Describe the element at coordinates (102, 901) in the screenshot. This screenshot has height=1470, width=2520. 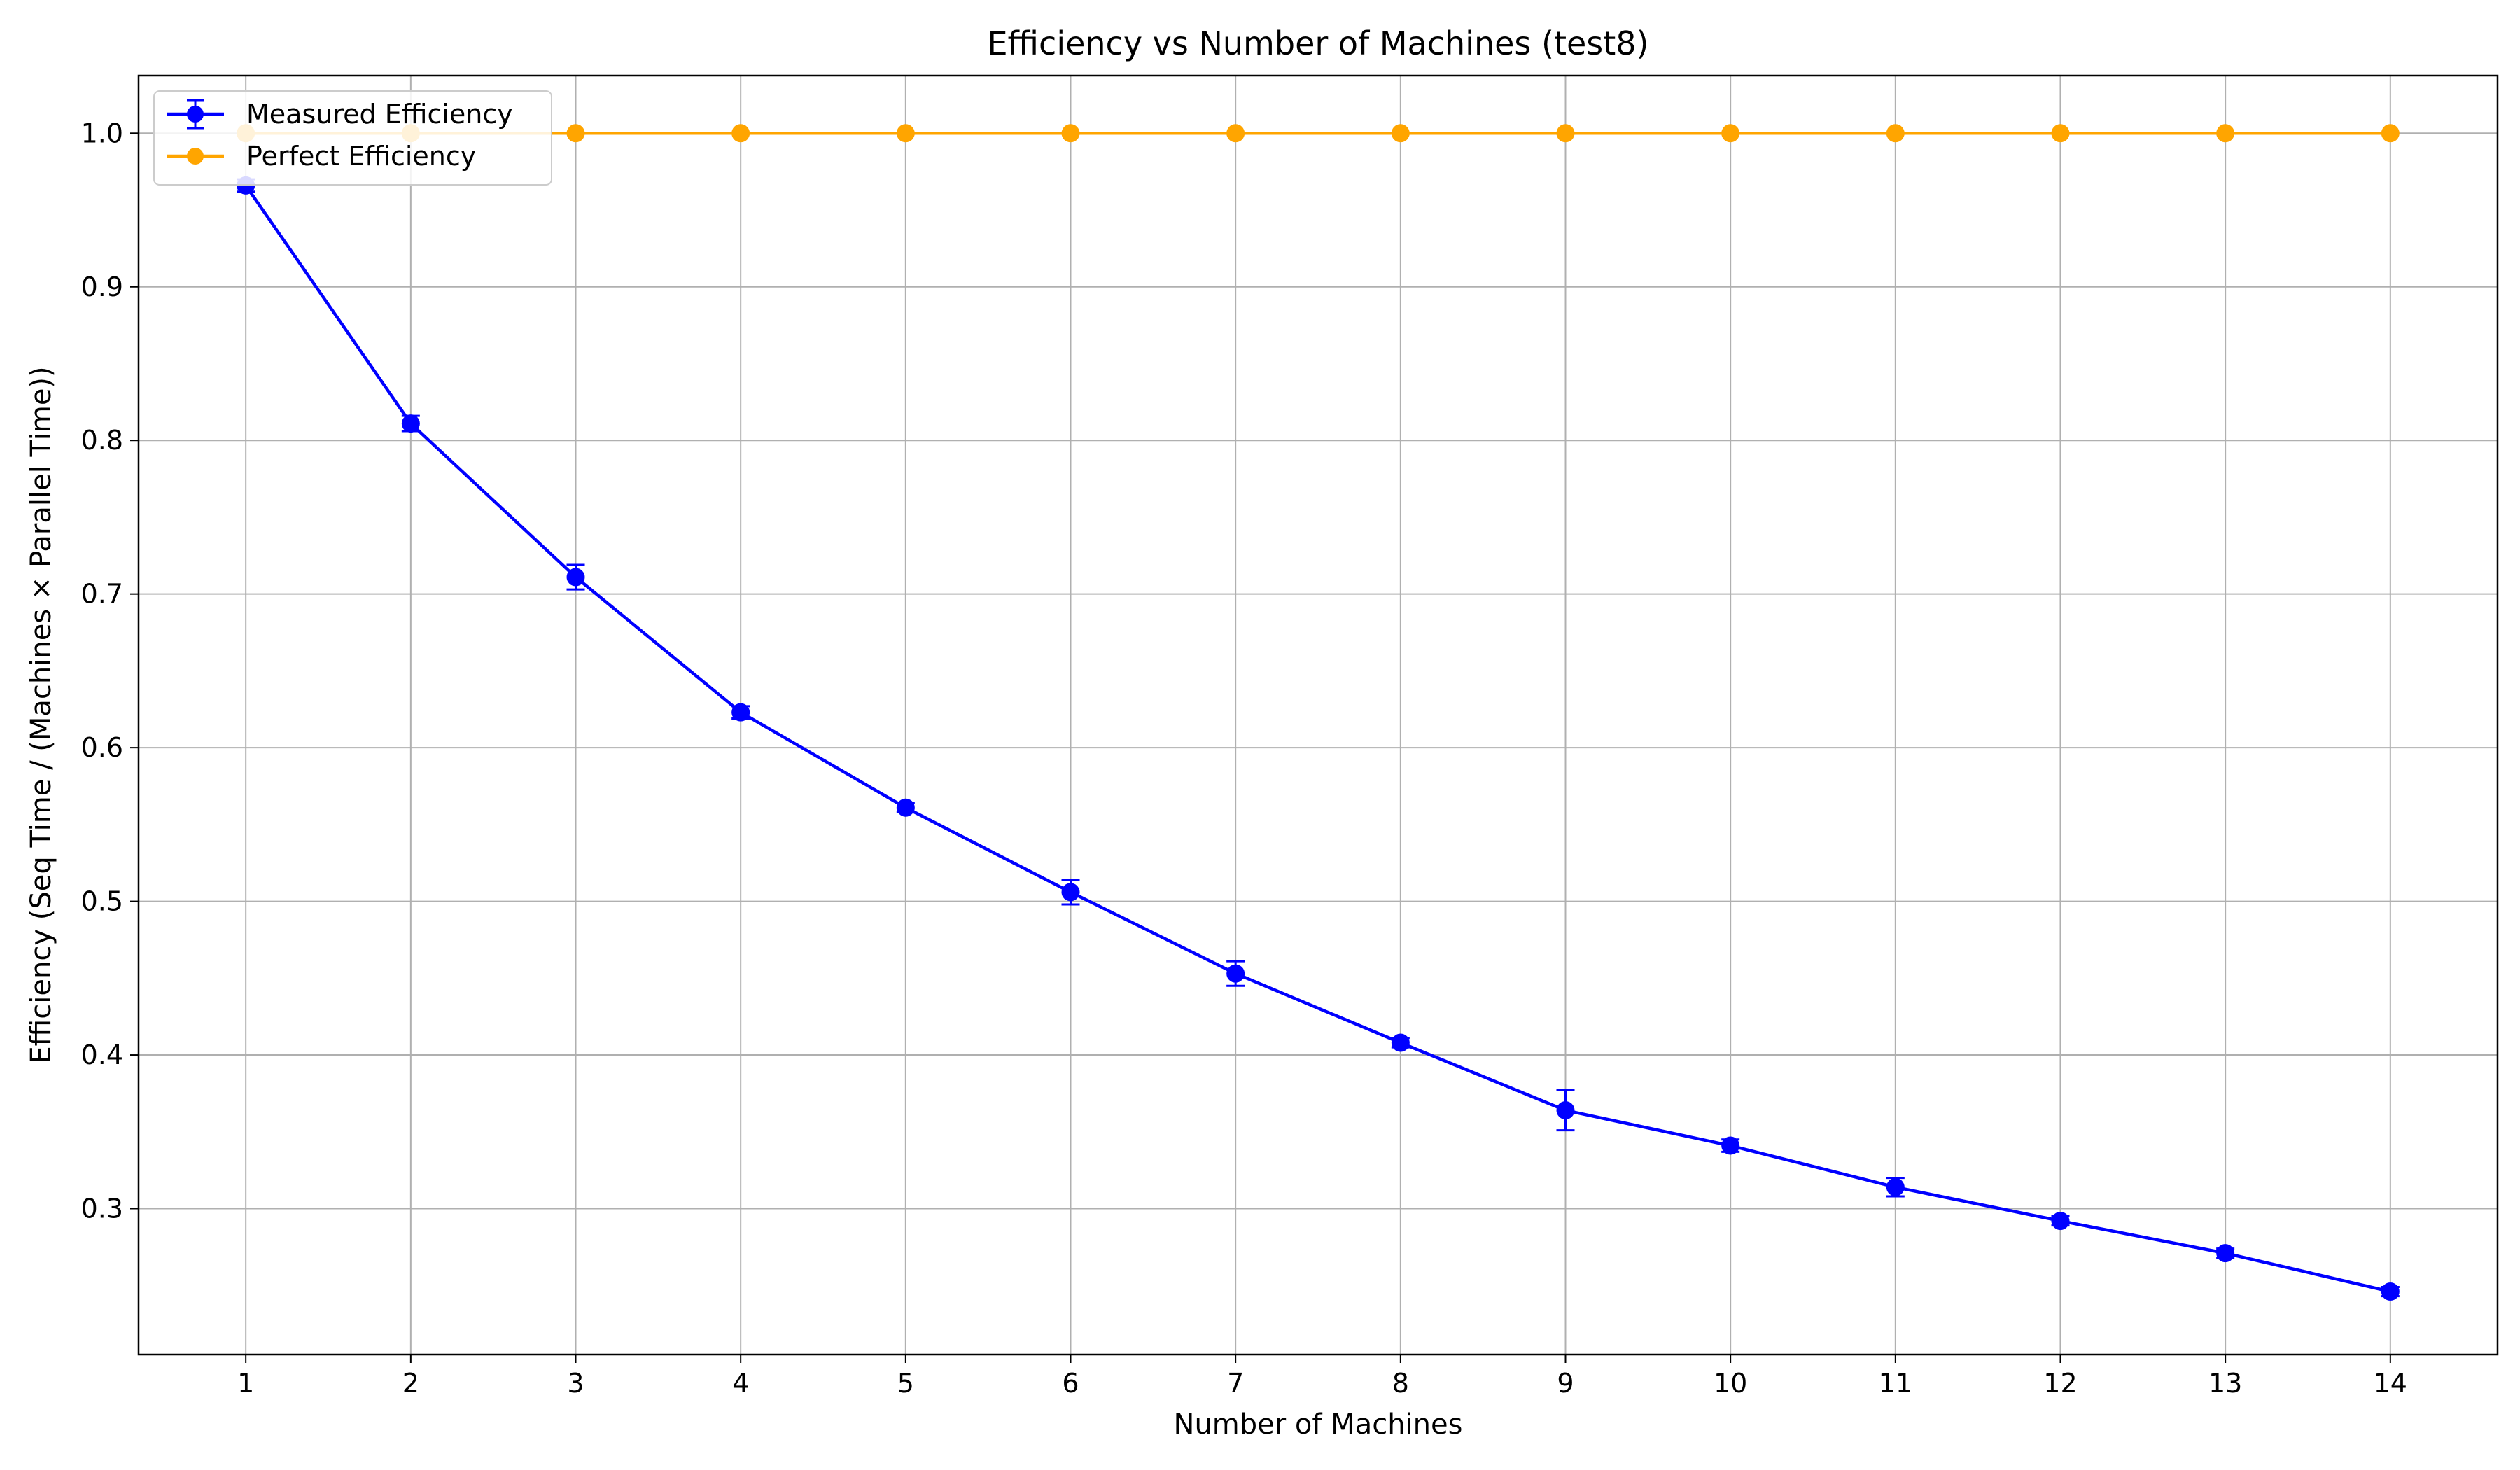
I see `y-tick-label: 0.5` at that location.